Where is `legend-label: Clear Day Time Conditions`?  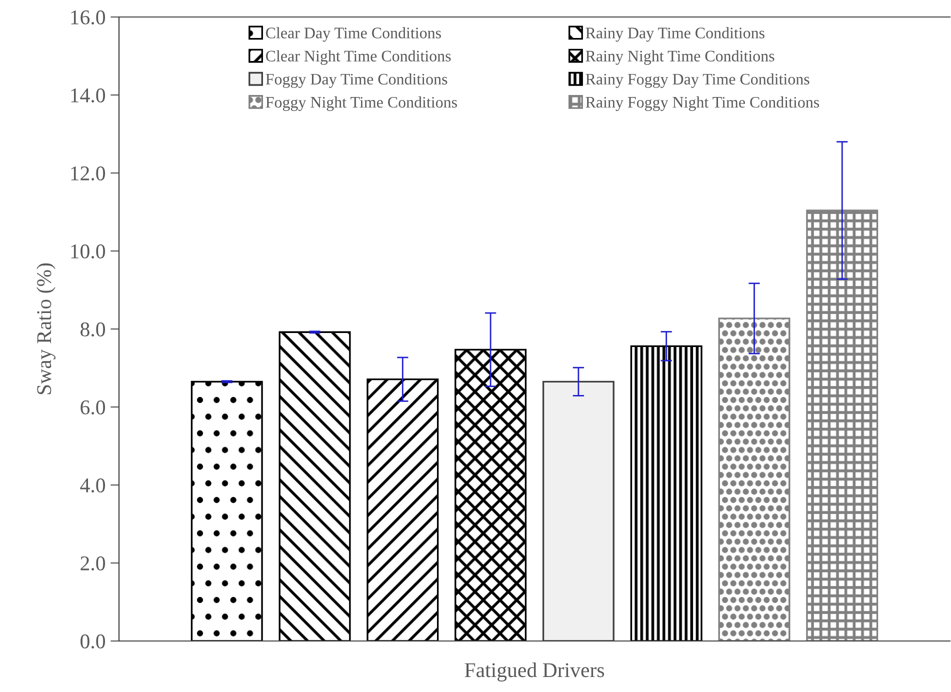
legend-label: Clear Day Time Conditions is located at coordinates (353, 34).